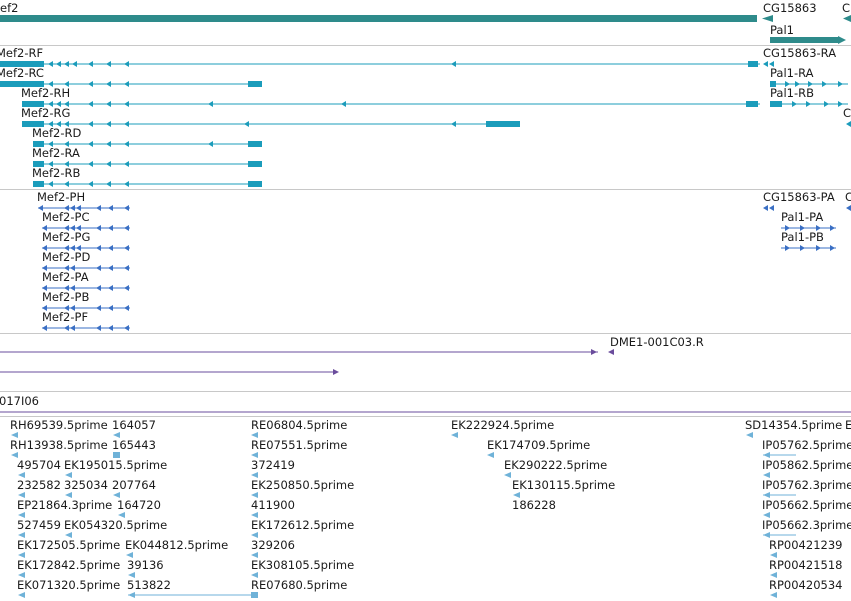 This screenshot has height=601, width=851. What do you see at coordinates (846, 8) in the screenshot?
I see `gene-label-cut: C` at bounding box center [846, 8].